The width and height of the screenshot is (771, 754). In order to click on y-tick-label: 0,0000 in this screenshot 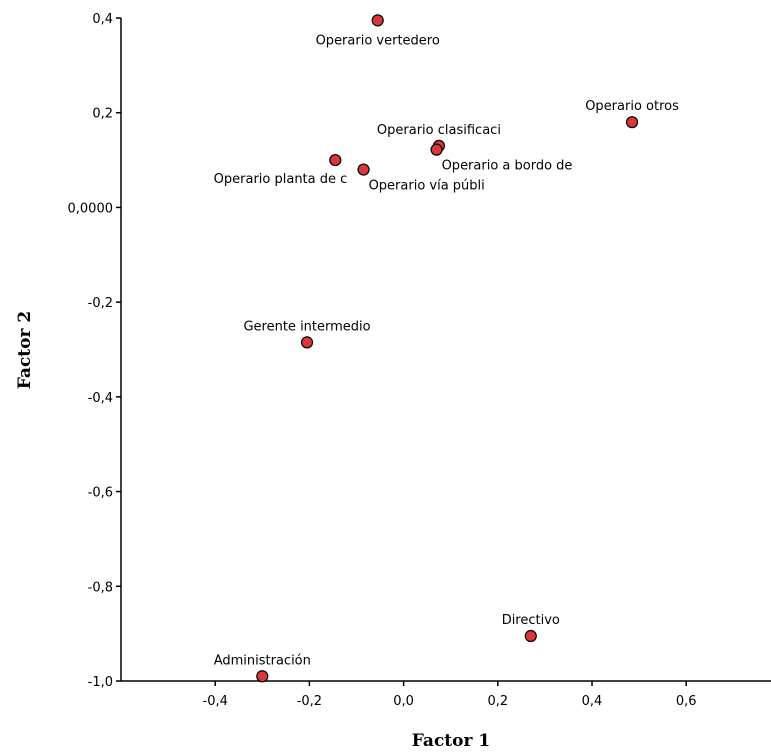, I will do `click(91, 208)`.